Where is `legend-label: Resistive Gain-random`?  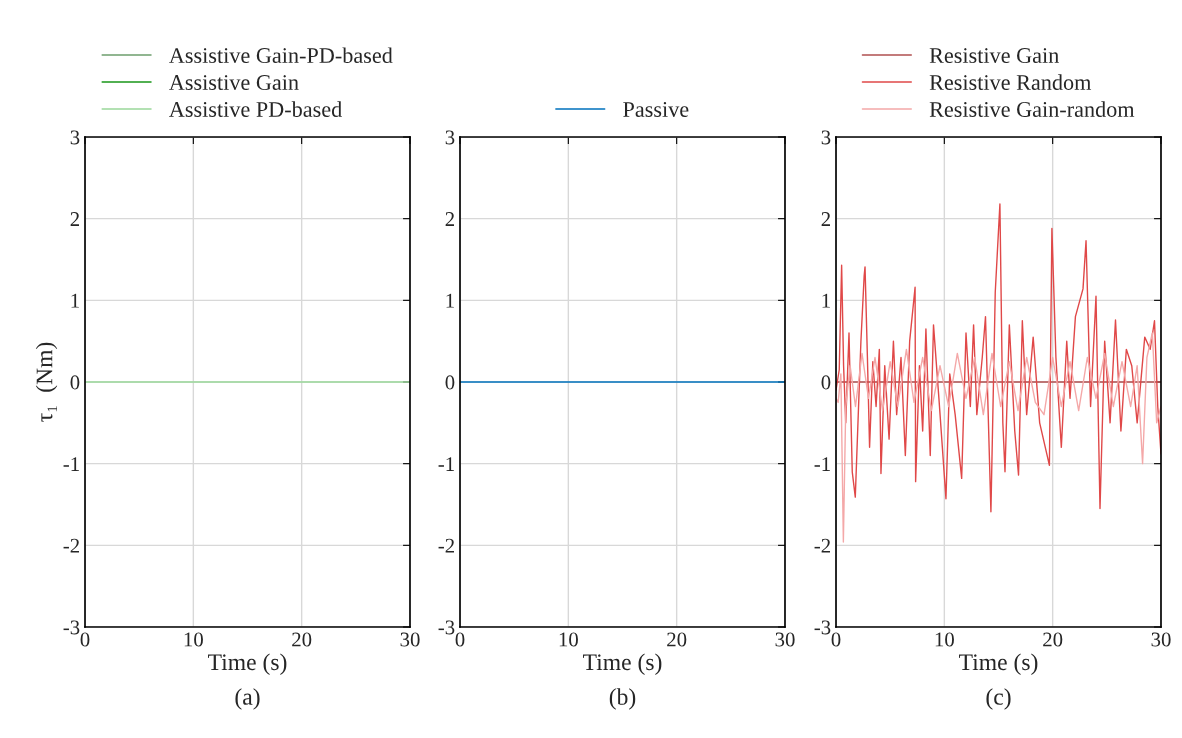 legend-label: Resistive Gain-random is located at coordinates (1032, 109).